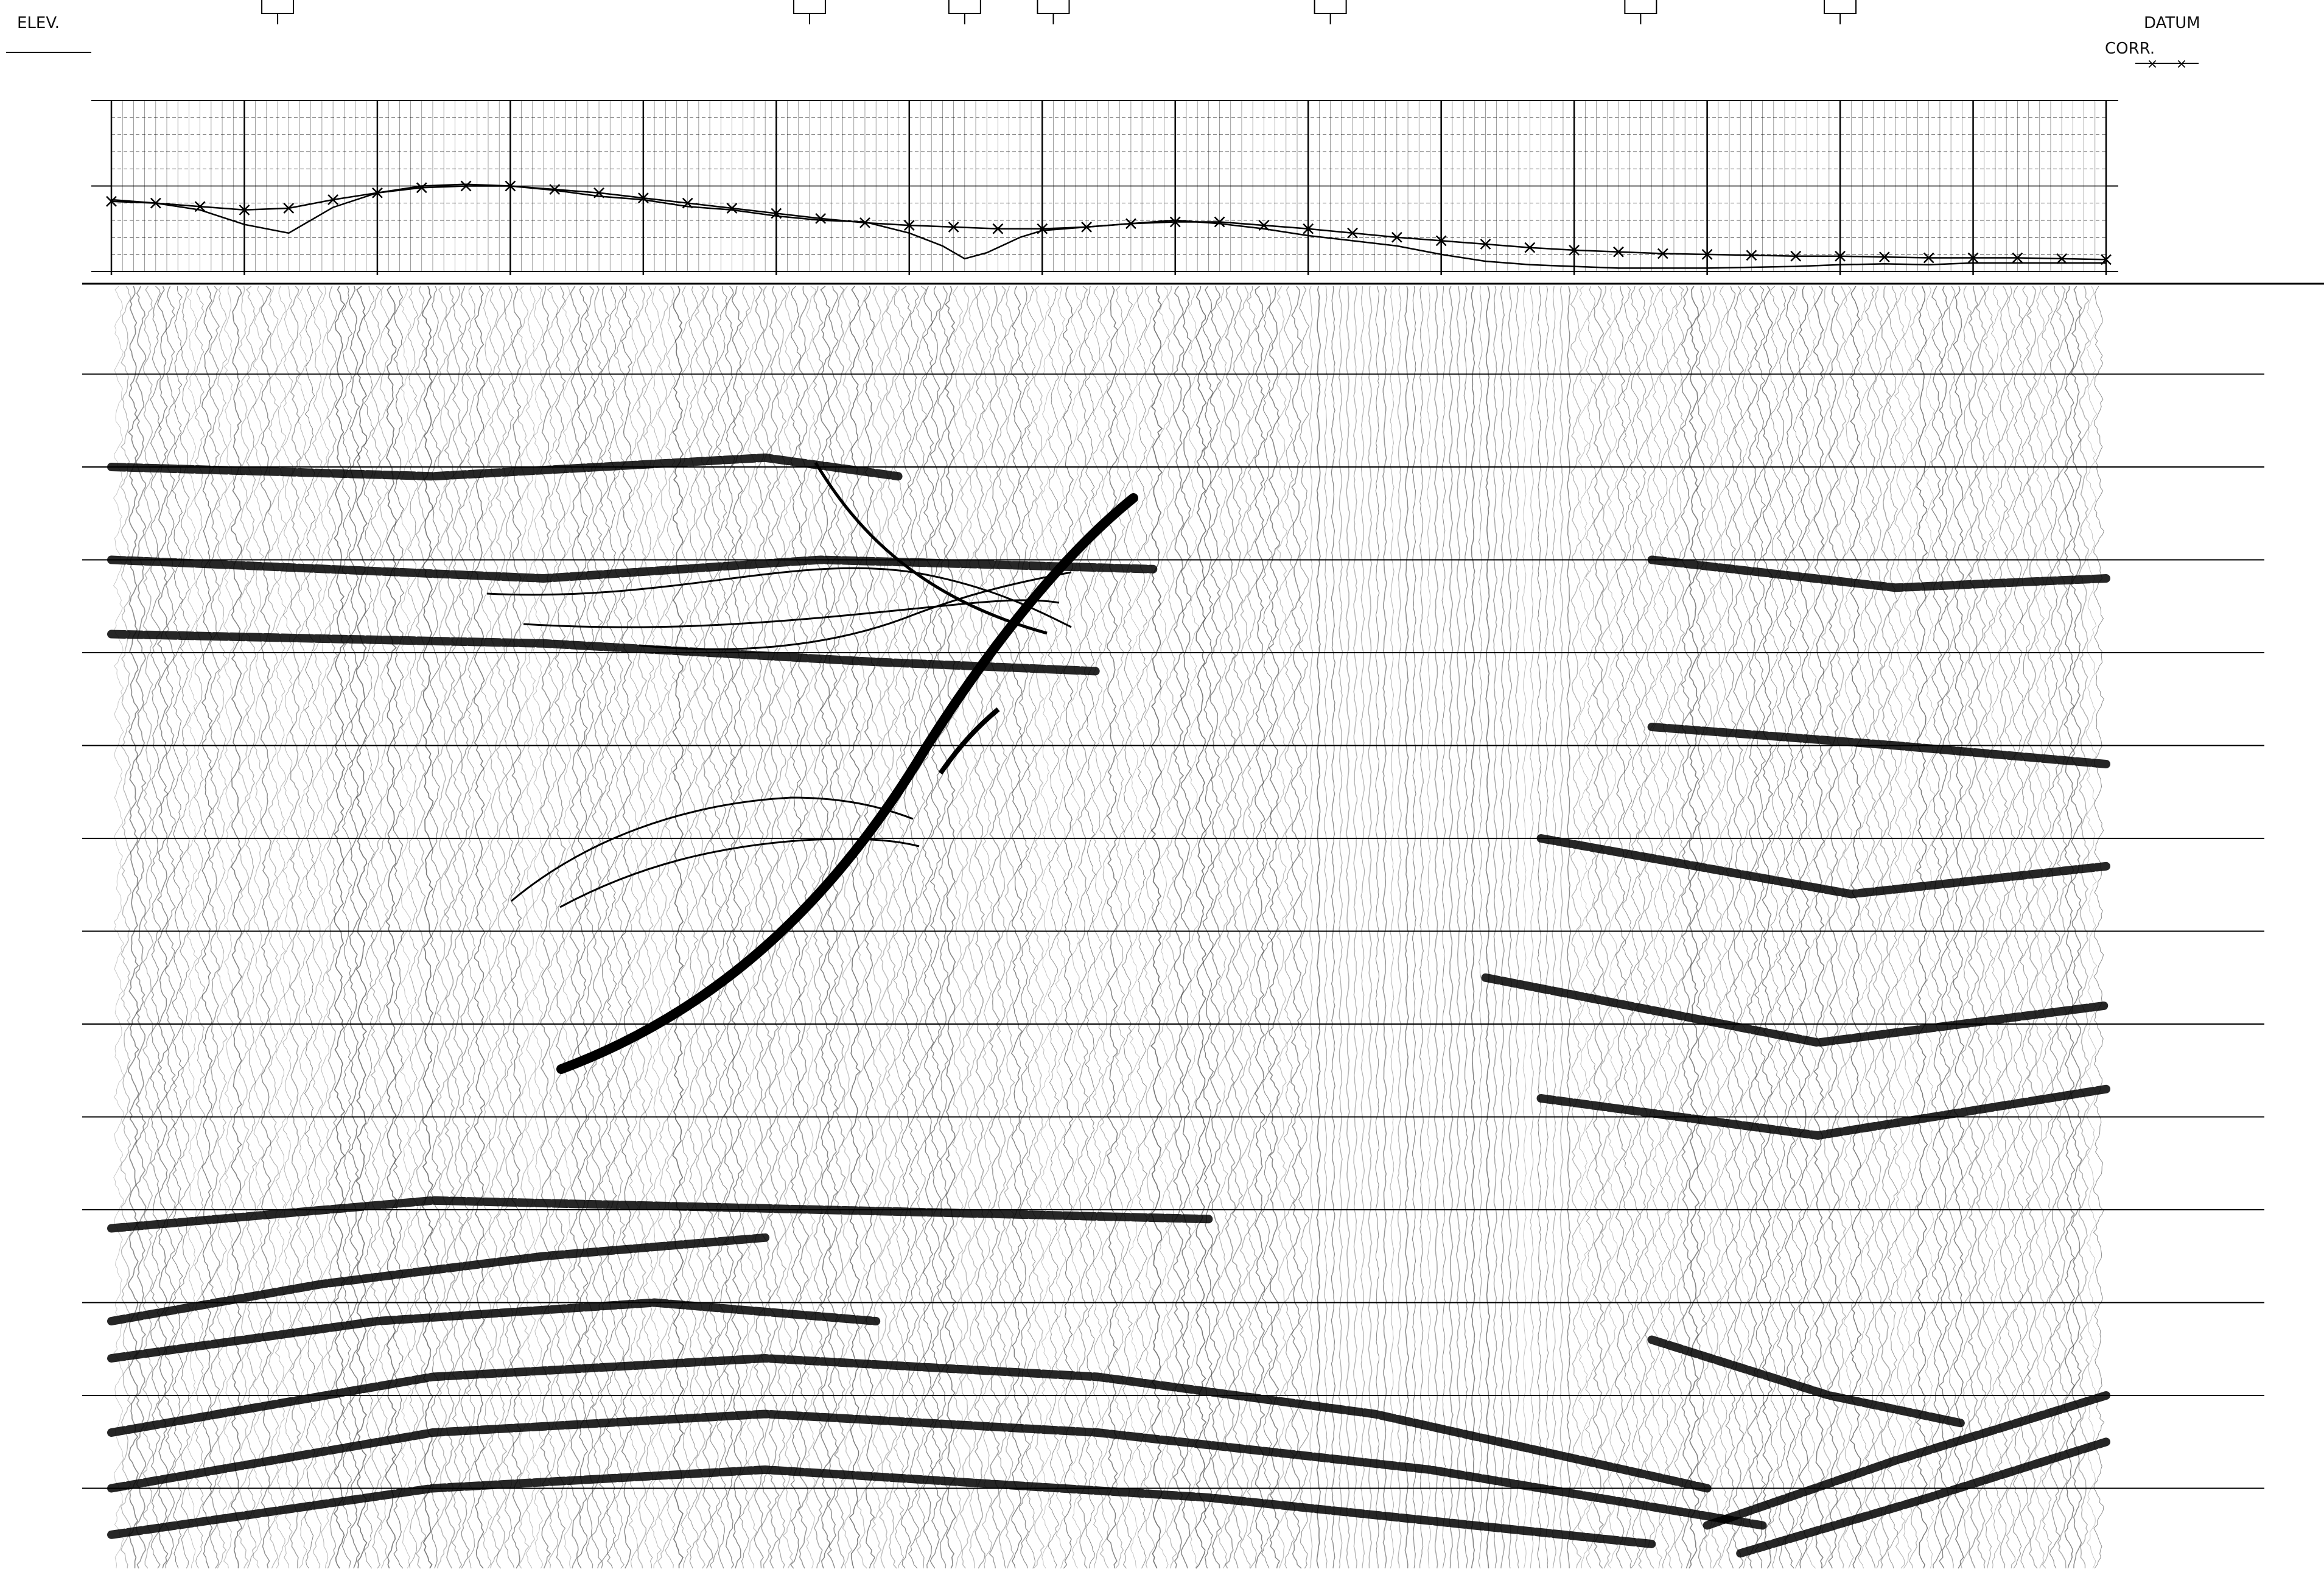  I want to click on elevation-label: ELEV., so click(38, 23).